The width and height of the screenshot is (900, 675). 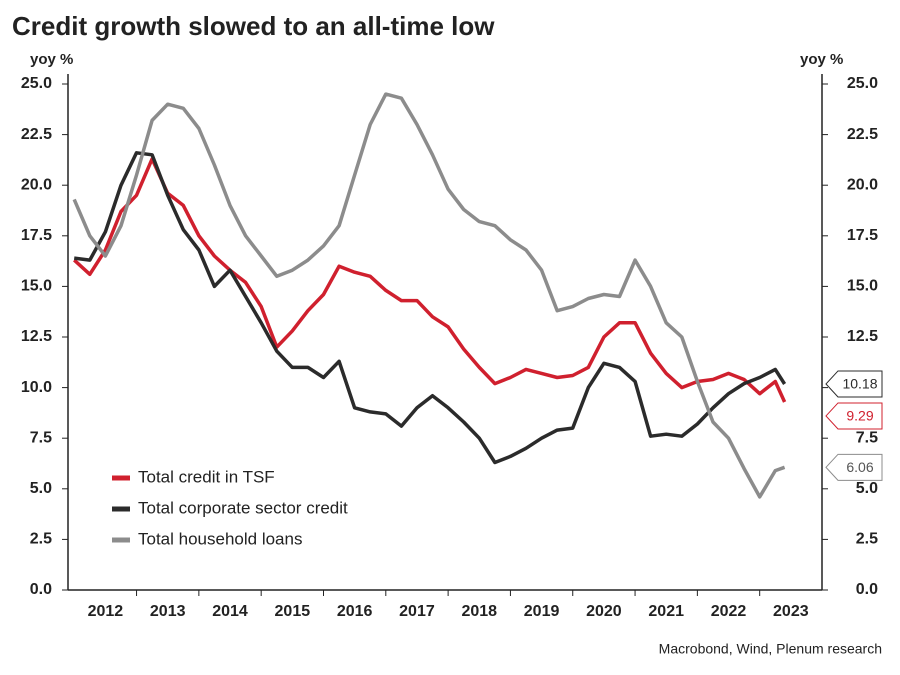 I want to click on x-tick-label: 2012, so click(x=106, y=611).